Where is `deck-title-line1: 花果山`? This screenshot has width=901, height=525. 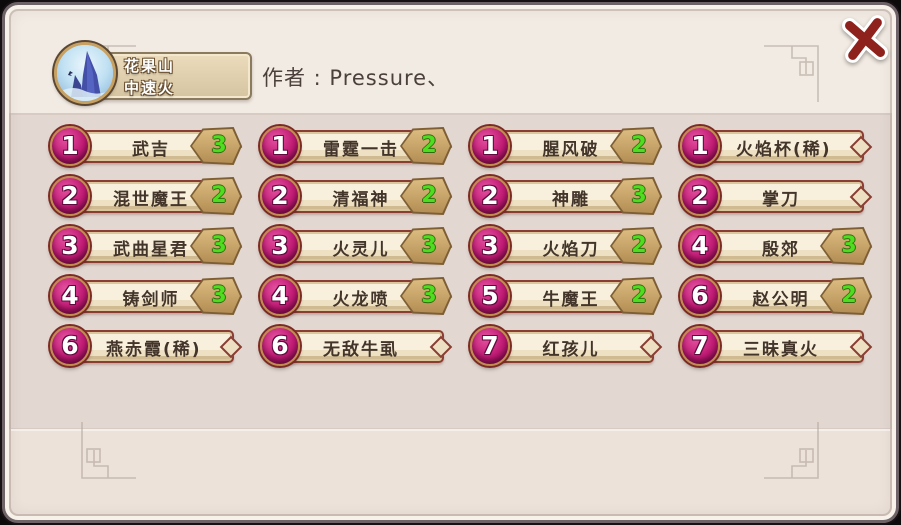 deck-title-line1: 花果山 is located at coordinates (150, 66).